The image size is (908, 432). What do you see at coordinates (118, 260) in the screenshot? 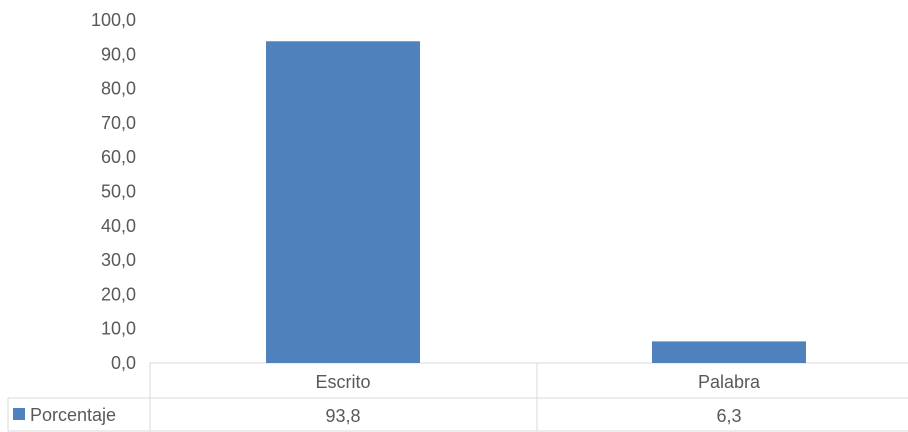
I see `y-tick-label: 30,0` at bounding box center [118, 260].